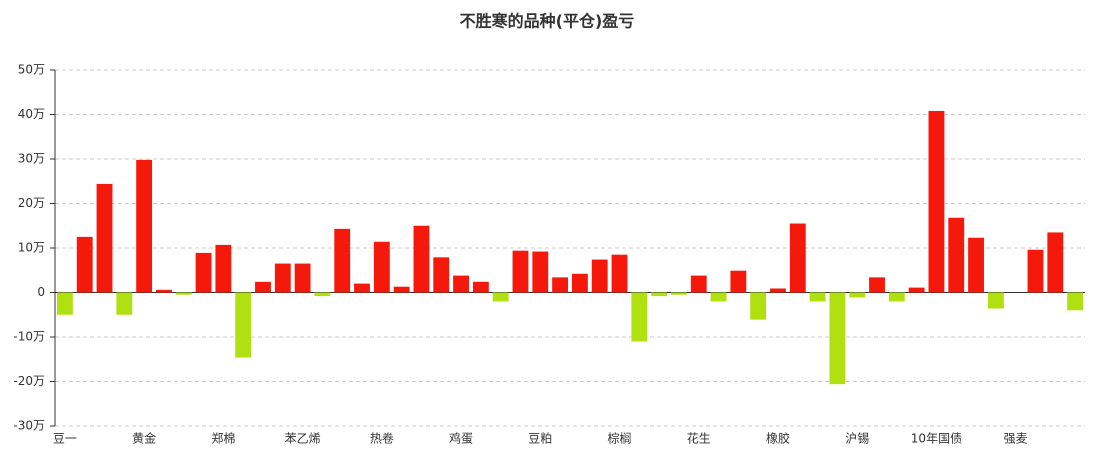  Describe the element at coordinates (547, 21) in the screenshot. I see `chart-title: 不胜寒的品种(平仓)盈亏` at that location.